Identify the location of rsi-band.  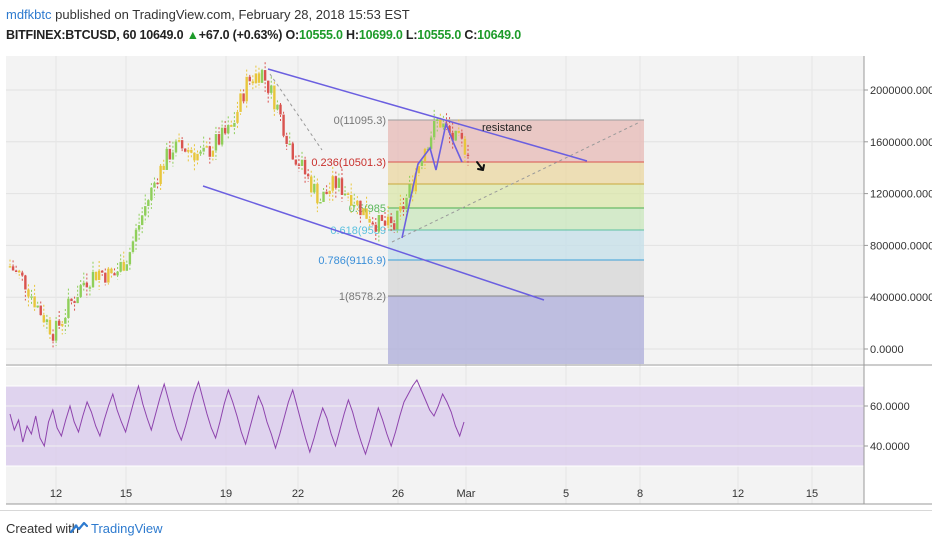
(435, 426).